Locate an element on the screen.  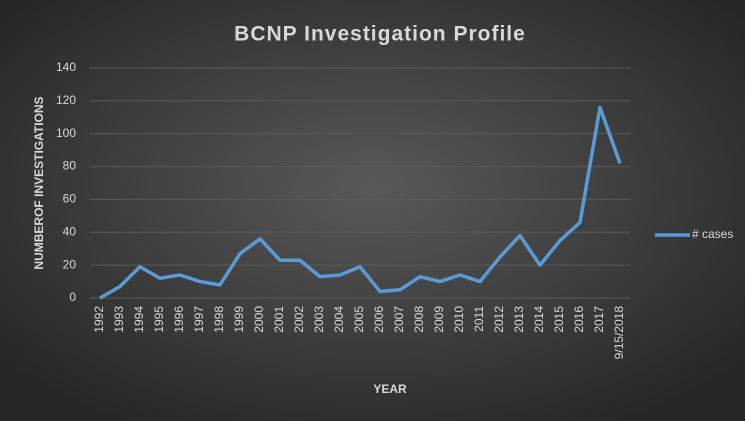
y-tick-label: 120 is located at coordinates (66, 100).